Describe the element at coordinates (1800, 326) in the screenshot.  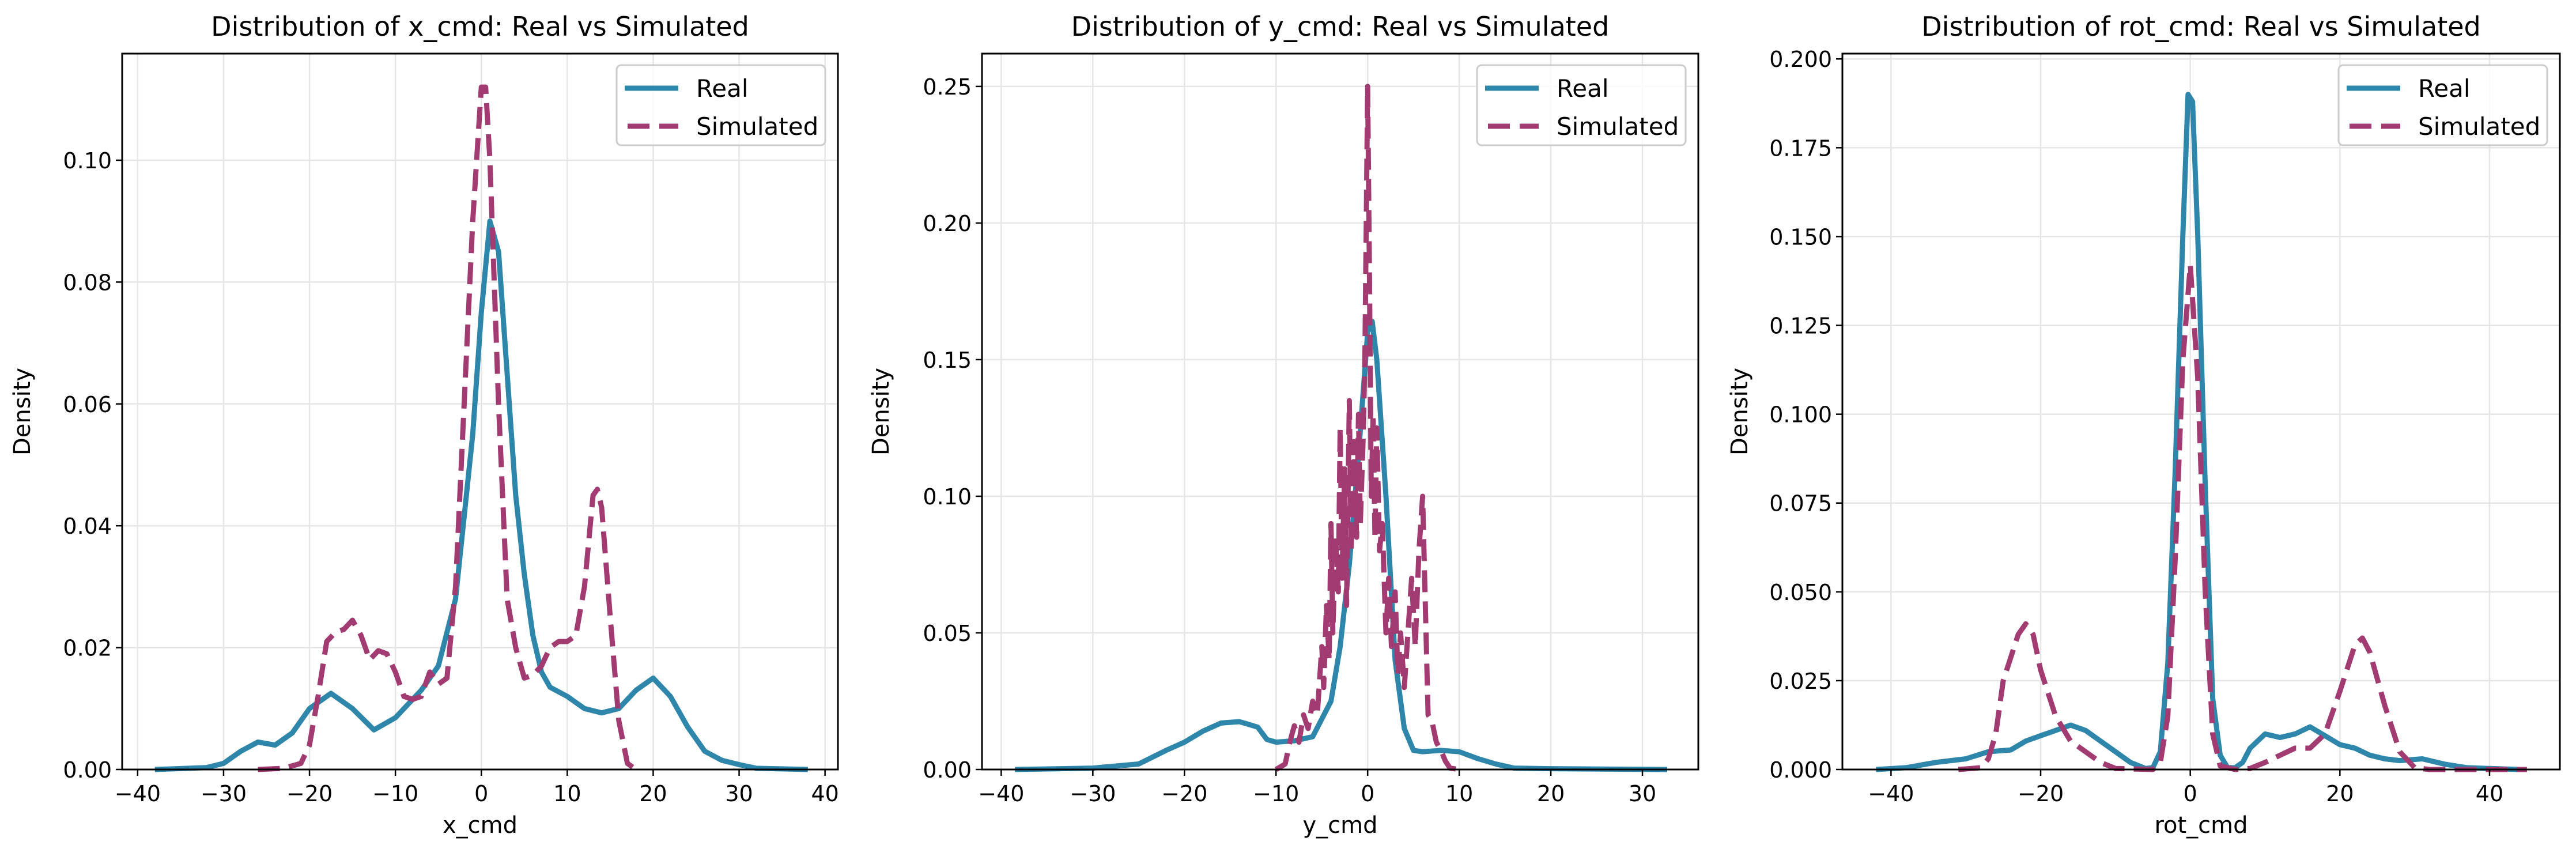
I see `y-tick-label: 0.125` at that location.